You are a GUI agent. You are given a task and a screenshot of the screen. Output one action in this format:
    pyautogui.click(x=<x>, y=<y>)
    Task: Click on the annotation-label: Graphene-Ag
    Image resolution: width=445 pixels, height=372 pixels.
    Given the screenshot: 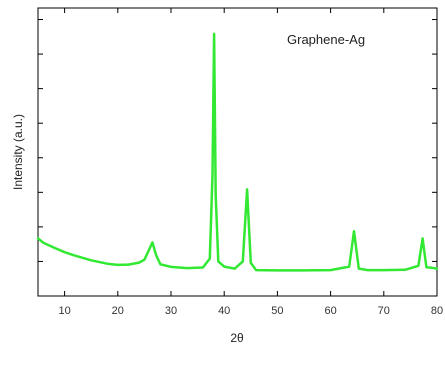 What is the action you would take?
    pyautogui.click(x=326, y=39)
    